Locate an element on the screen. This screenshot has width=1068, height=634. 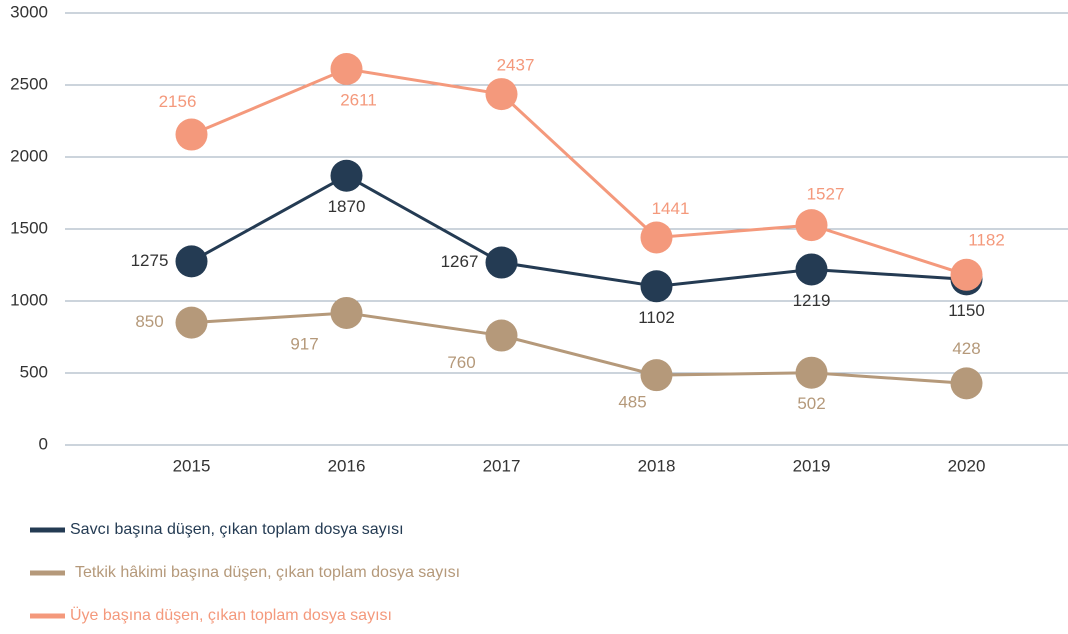
data-label: 2611 is located at coordinates (358, 100).